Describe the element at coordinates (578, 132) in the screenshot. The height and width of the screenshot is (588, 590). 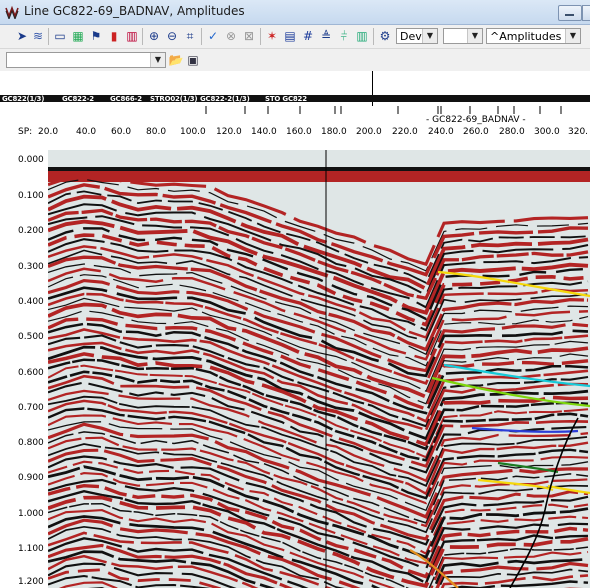
I see `sp-tick: 320.` at that location.